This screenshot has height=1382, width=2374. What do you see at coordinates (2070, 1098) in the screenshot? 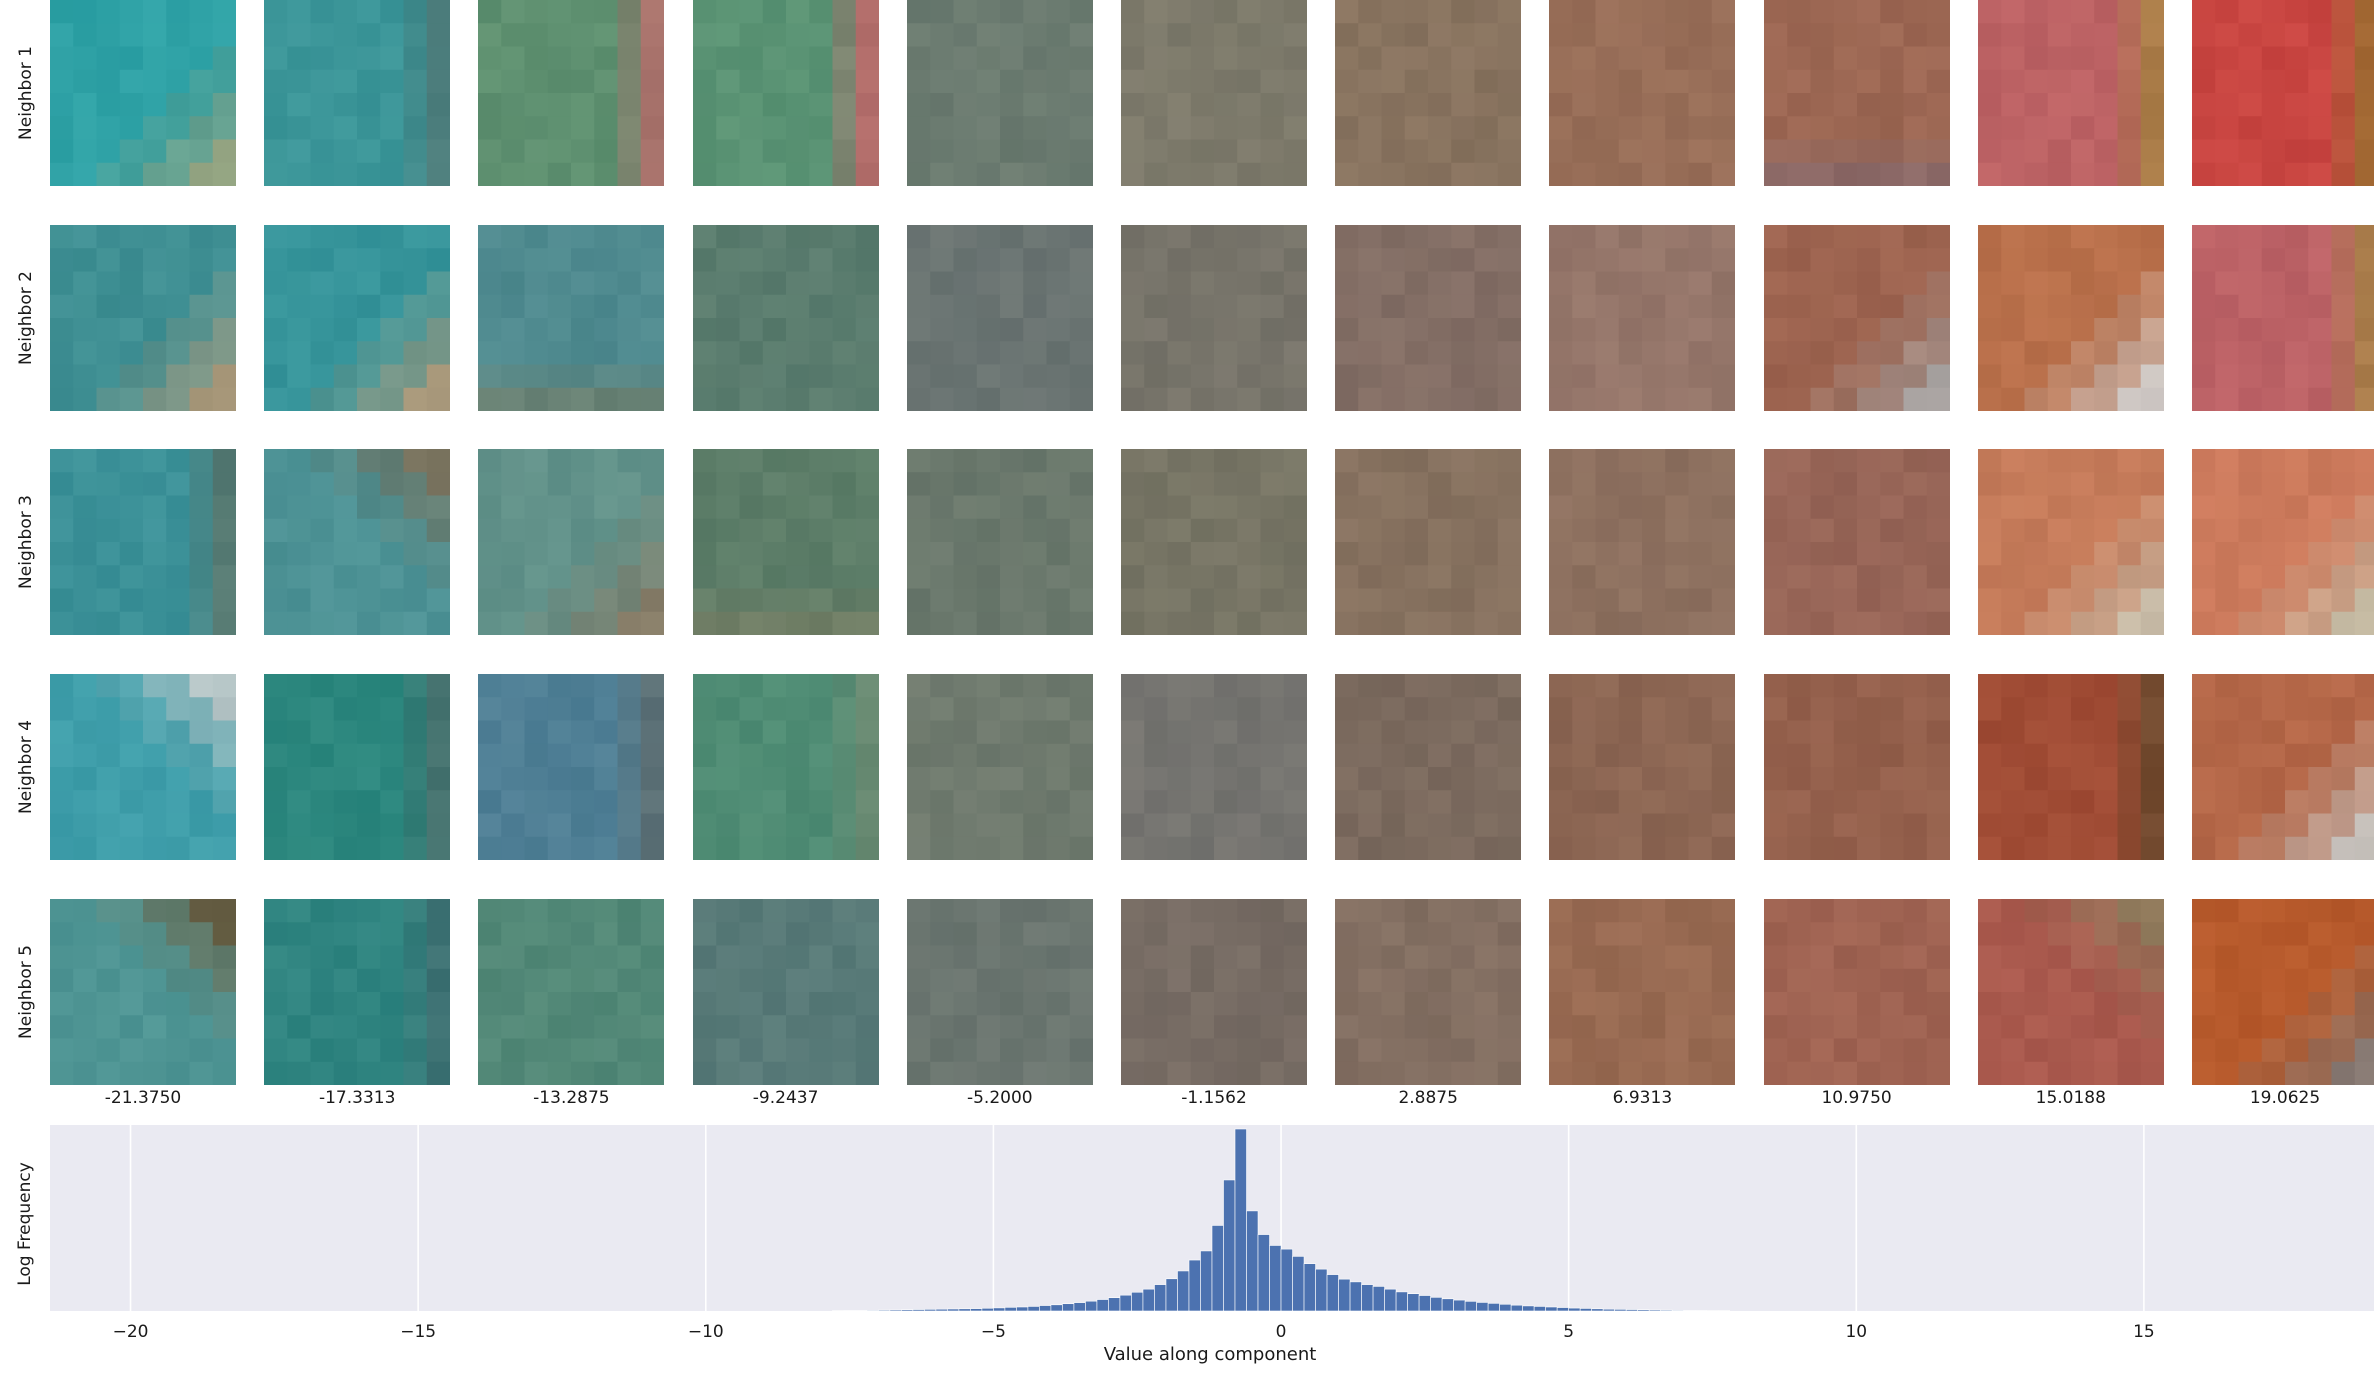
I see `column-value-10: 15.0188` at bounding box center [2070, 1098].